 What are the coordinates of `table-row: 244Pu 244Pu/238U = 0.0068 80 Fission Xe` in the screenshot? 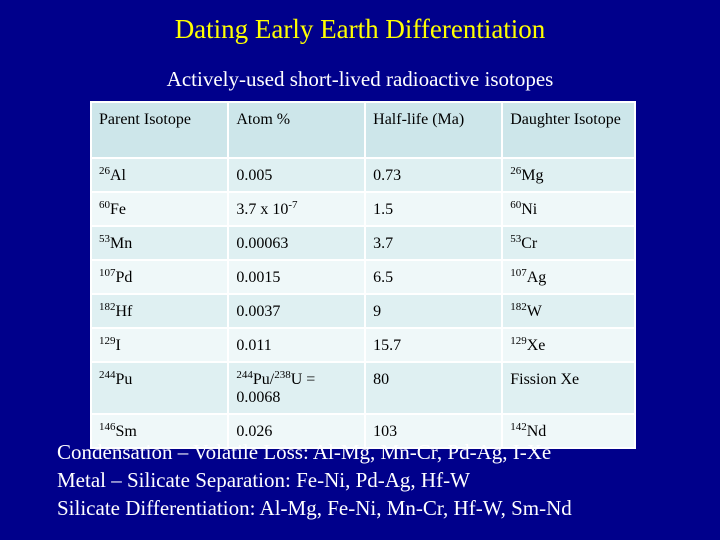 It's located at (362, 388).